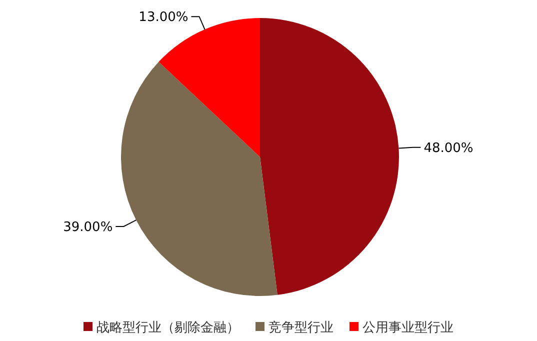  Describe the element at coordinates (449, 148) in the screenshot. I see `data-label: 48.00%` at that location.